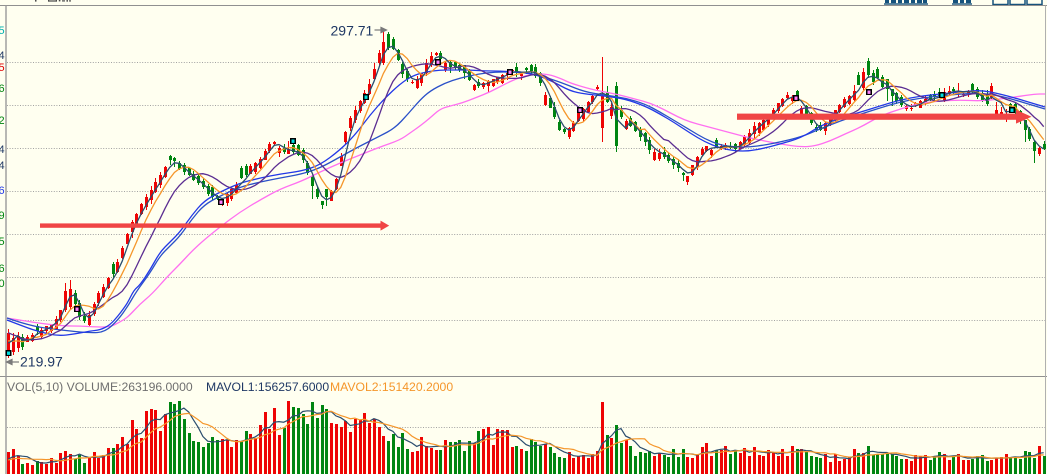 This screenshot has height=474, width=1047. I want to click on svg-text: 219.97, so click(41, 362).